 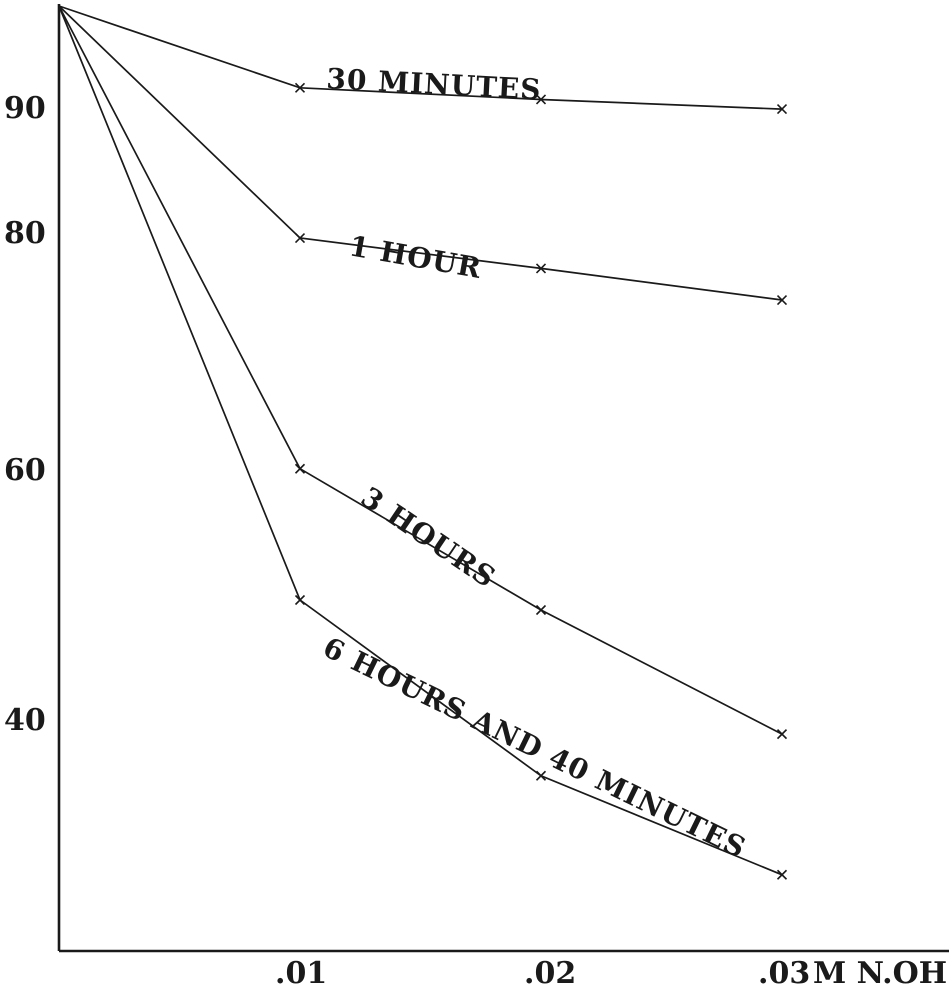 What do you see at coordinates (784, 970) in the screenshot?
I see `x-tick-label-03: .03` at bounding box center [784, 970].